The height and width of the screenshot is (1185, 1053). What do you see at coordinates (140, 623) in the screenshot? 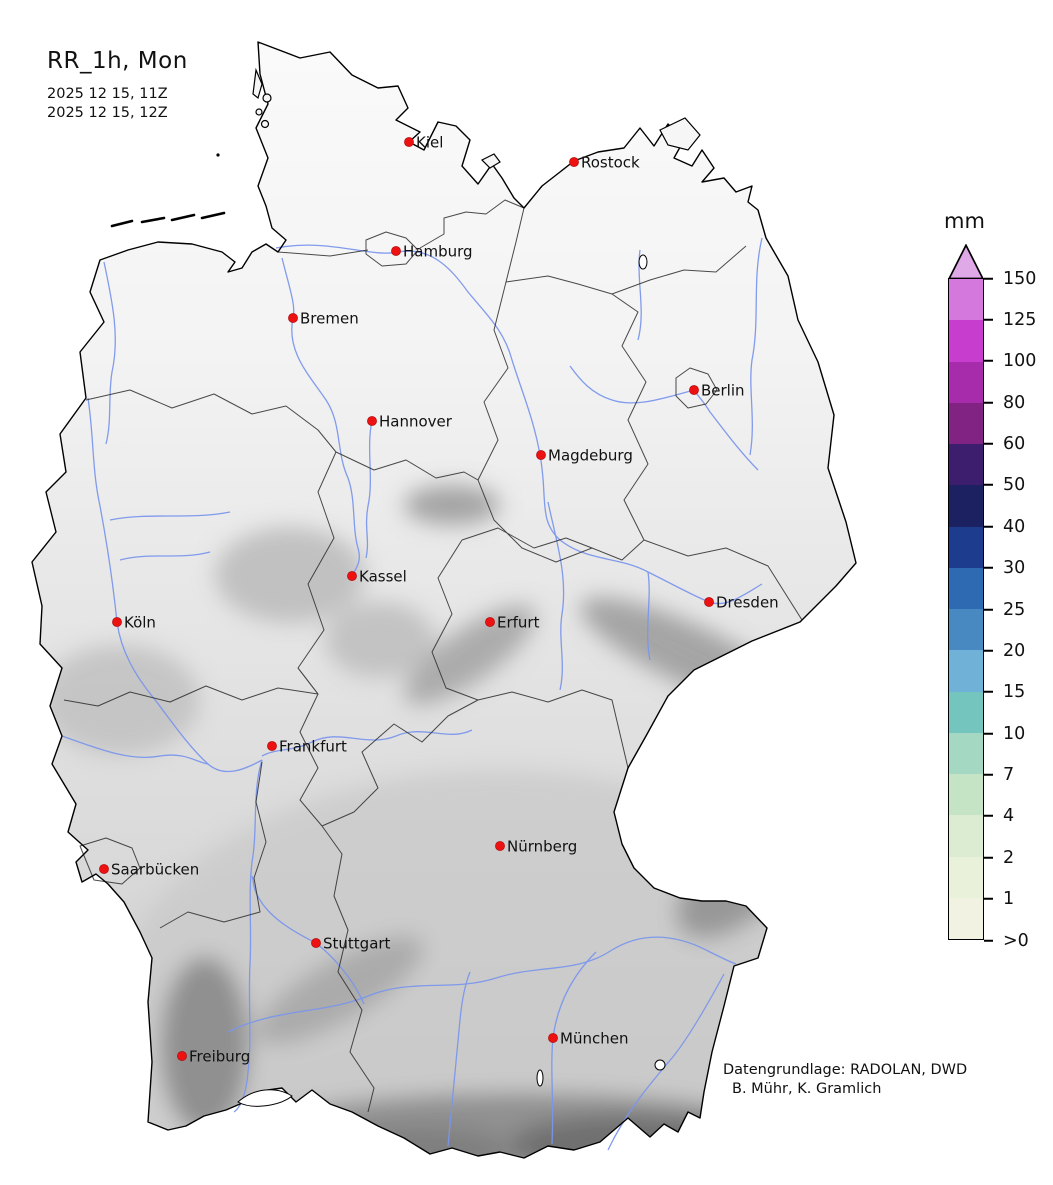
I see `city-label: Köln` at bounding box center [140, 623].